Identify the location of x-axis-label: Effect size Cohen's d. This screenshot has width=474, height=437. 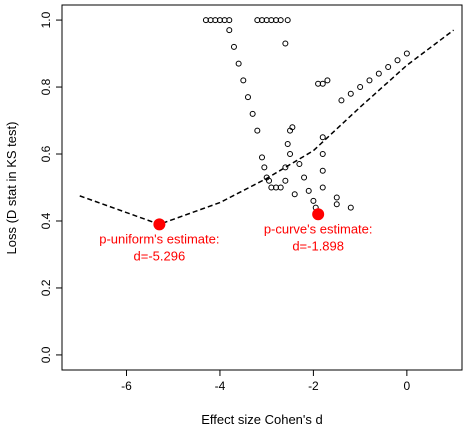
(261, 419).